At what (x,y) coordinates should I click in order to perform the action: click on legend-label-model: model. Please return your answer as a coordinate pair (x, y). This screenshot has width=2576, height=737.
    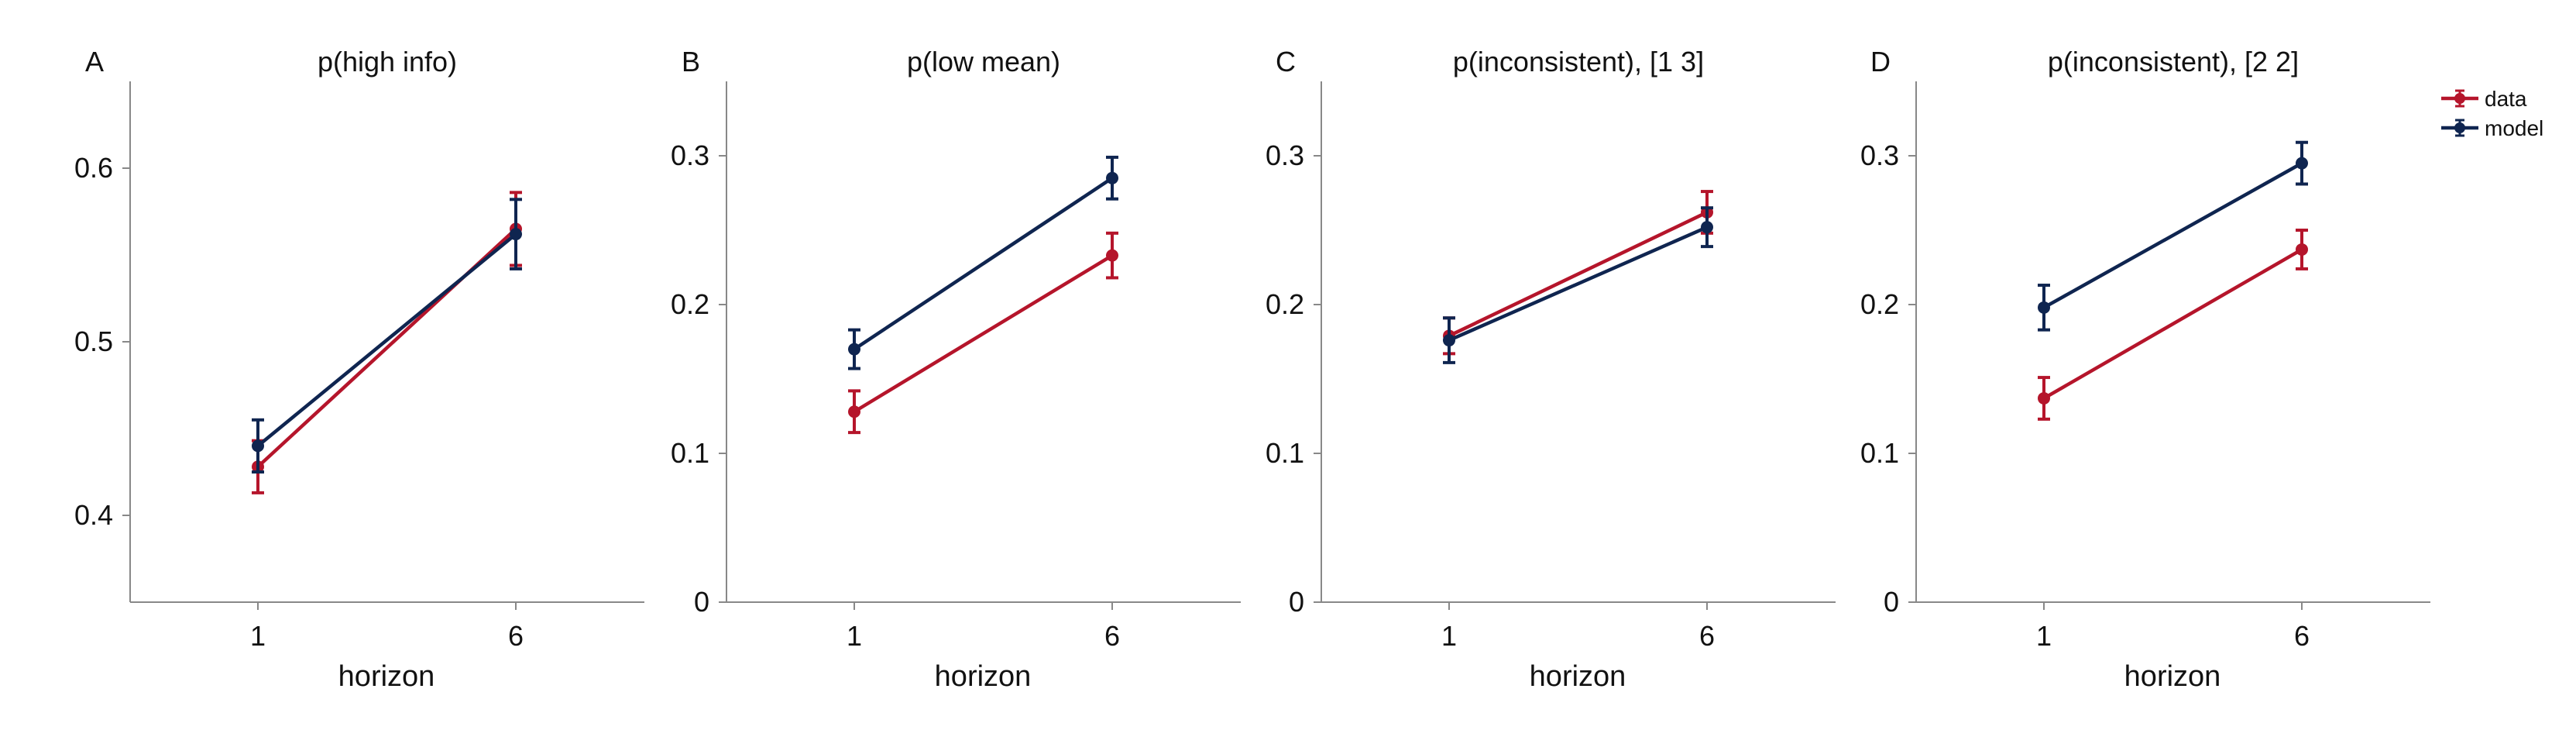
    Looking at the image, I should click on (2514, 128).